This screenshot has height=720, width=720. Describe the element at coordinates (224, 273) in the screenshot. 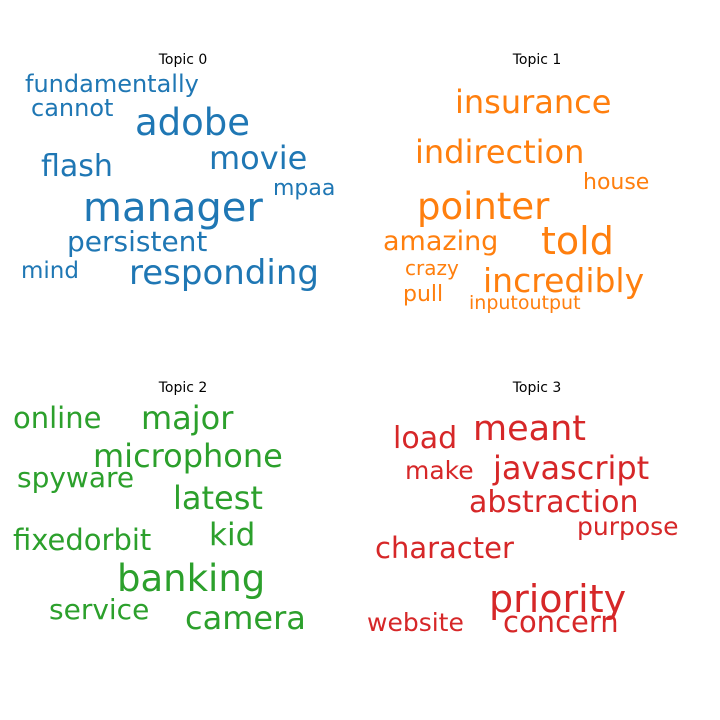

I see `topic-0-word-responding: responding` at that location.